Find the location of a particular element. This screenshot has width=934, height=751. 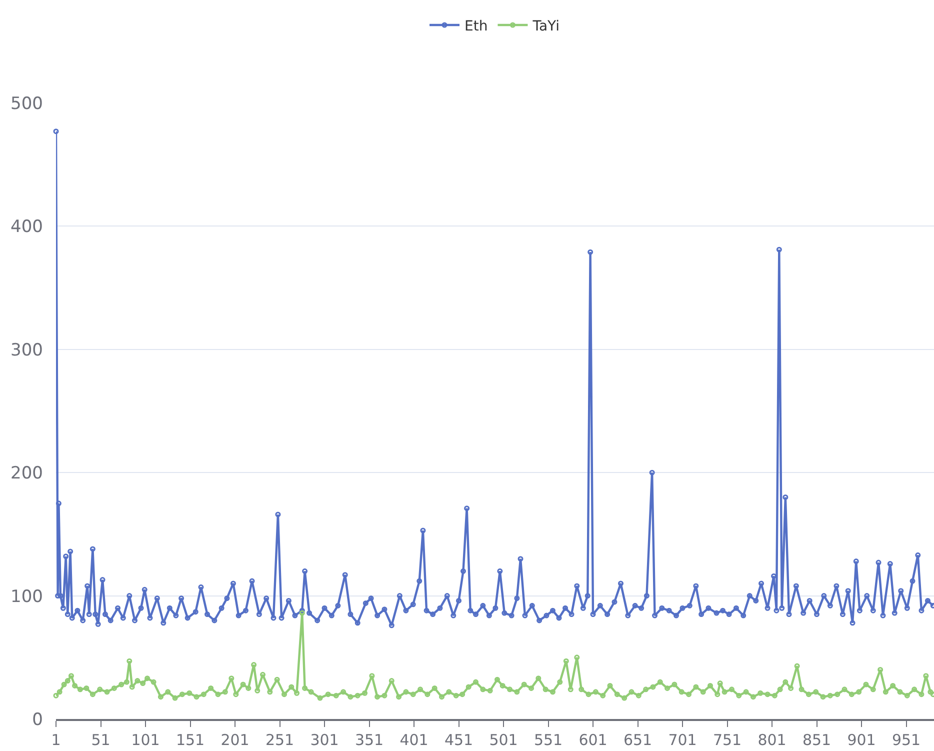

x-tick-label: 251 is located at coordinates (279, 739).